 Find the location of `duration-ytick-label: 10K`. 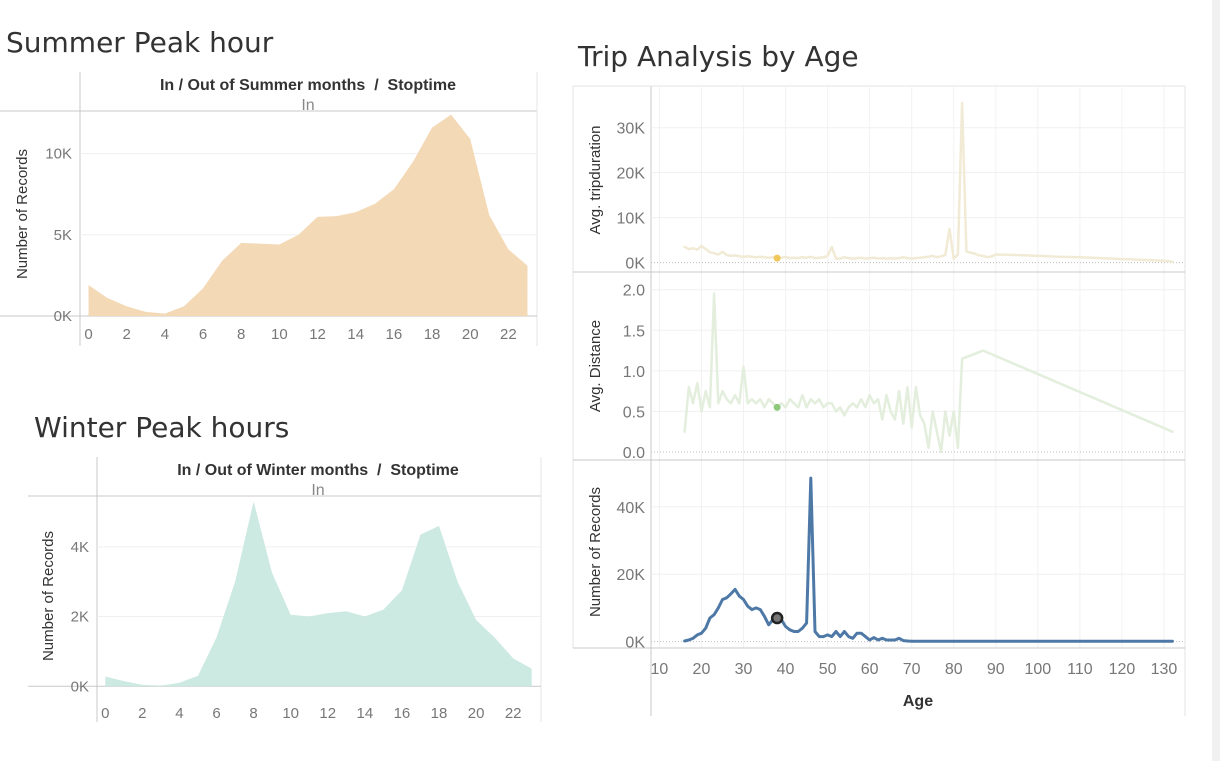

duration-ytick-label: 10K is located at coordinates (631, 219).